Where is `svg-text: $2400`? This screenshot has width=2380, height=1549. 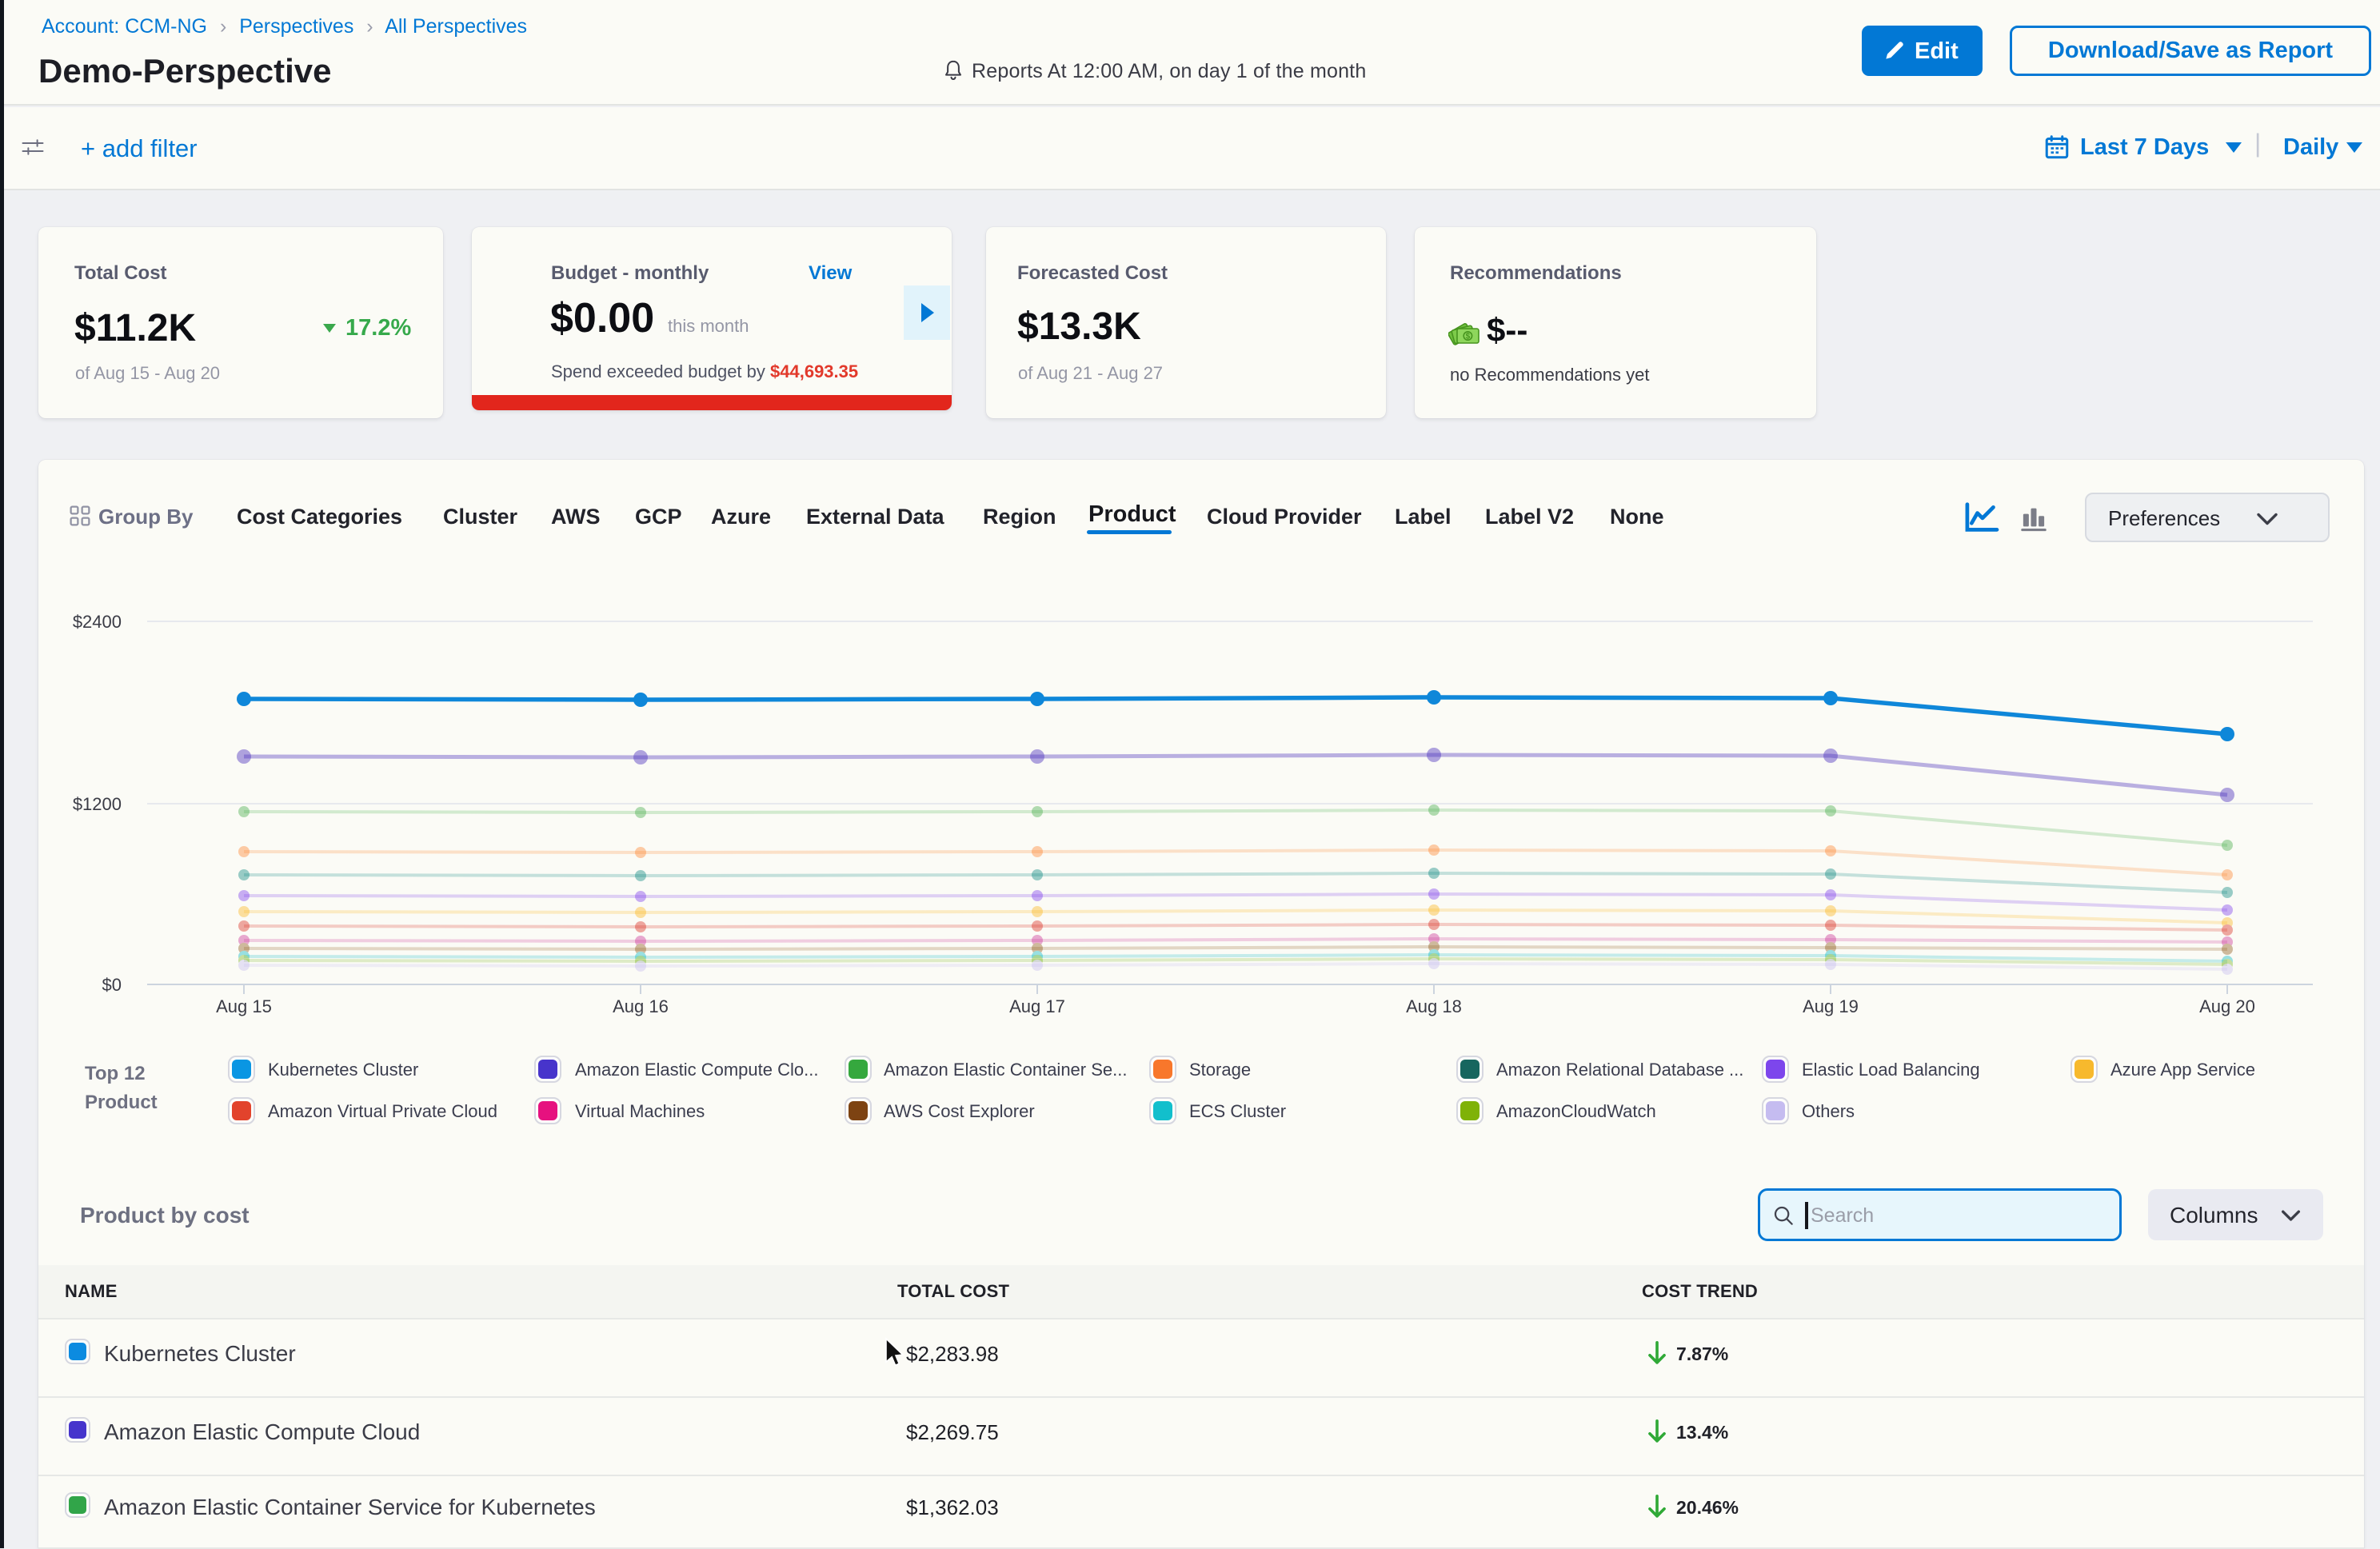 svg-text: $2400 is located at coordinates (97, 622).